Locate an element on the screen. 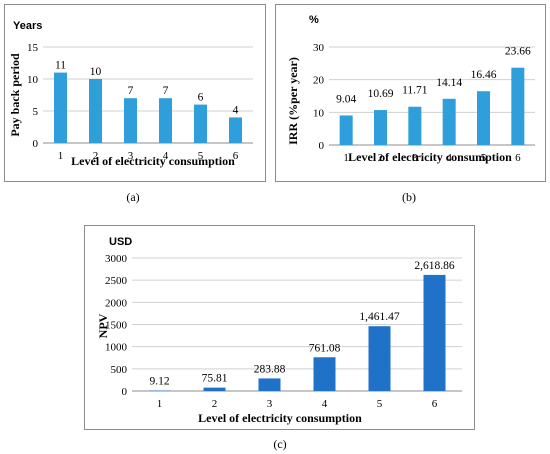 The width and height of the screenshot is (550, 454). y-tick-label: 3000 is located at coordinates (116, 259).